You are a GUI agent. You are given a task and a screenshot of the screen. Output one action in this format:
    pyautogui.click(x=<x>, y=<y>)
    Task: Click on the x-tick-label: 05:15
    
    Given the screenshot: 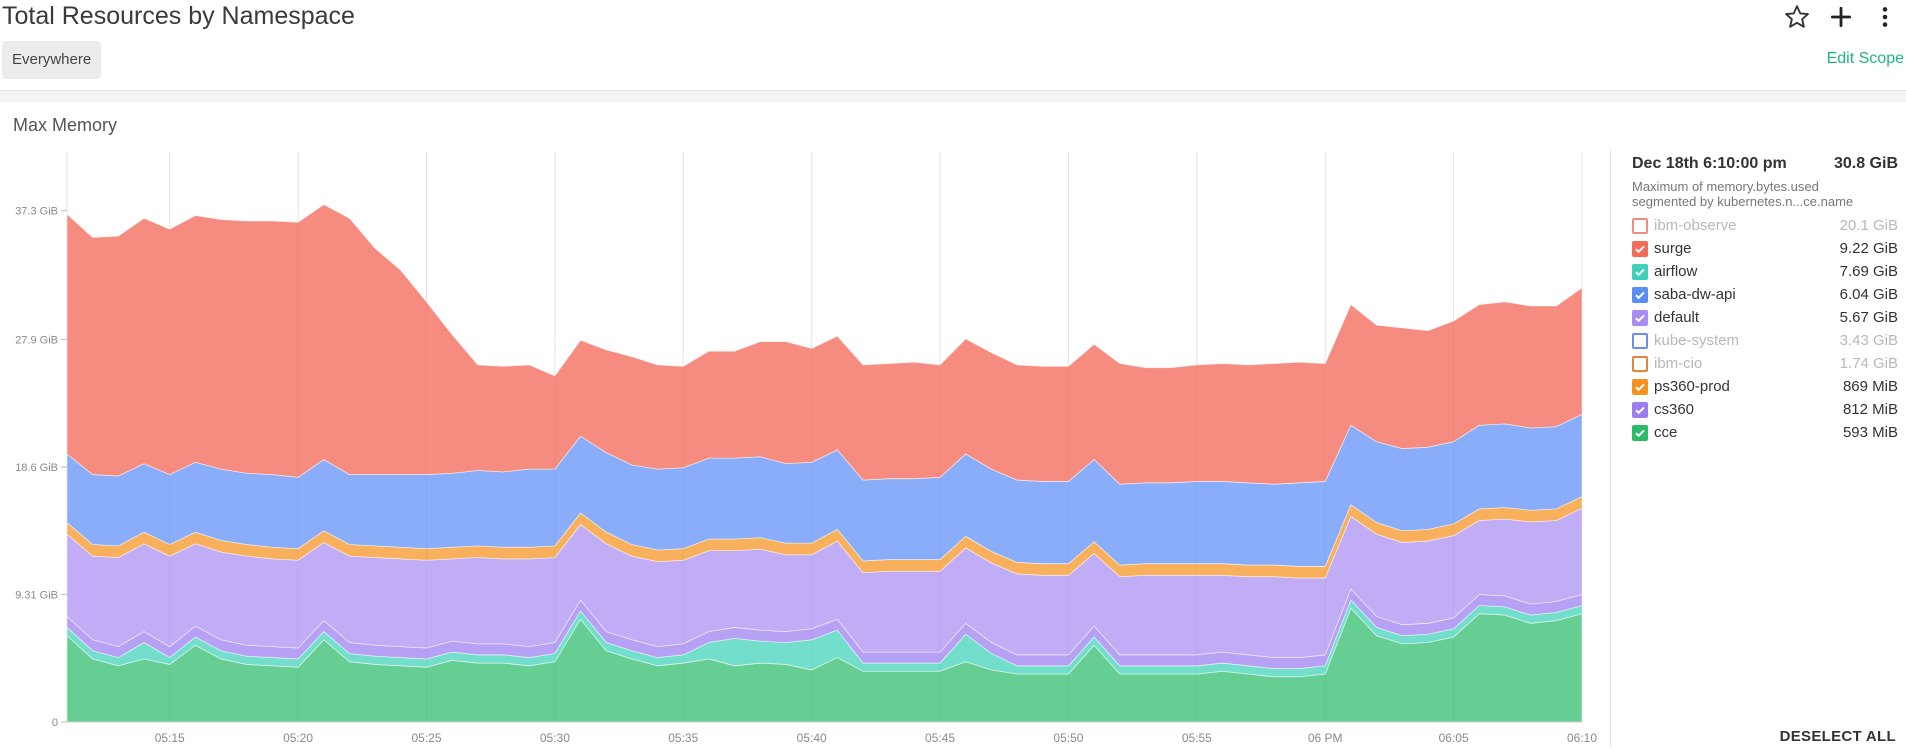 What is the action you would take?
    pyautogui.click(x=170, y=738)
    